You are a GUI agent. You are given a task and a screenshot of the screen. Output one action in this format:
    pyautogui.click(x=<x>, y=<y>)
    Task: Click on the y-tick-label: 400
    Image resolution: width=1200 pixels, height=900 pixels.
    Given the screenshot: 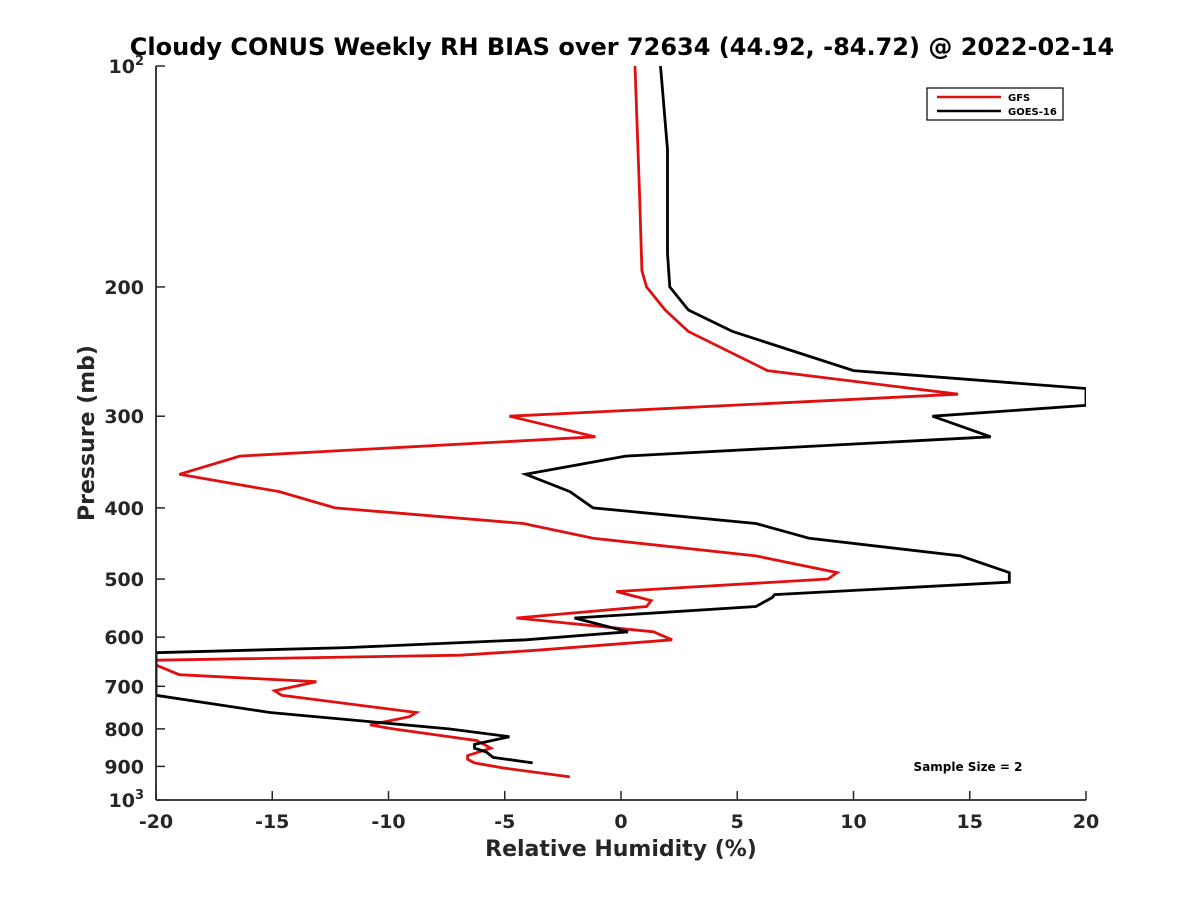 What is the action you would take?
    pyautogui.click(x=124, y=509)
    